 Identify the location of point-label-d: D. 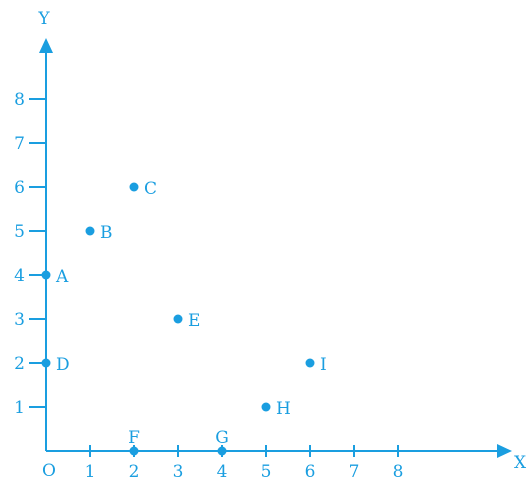
(63, 365).